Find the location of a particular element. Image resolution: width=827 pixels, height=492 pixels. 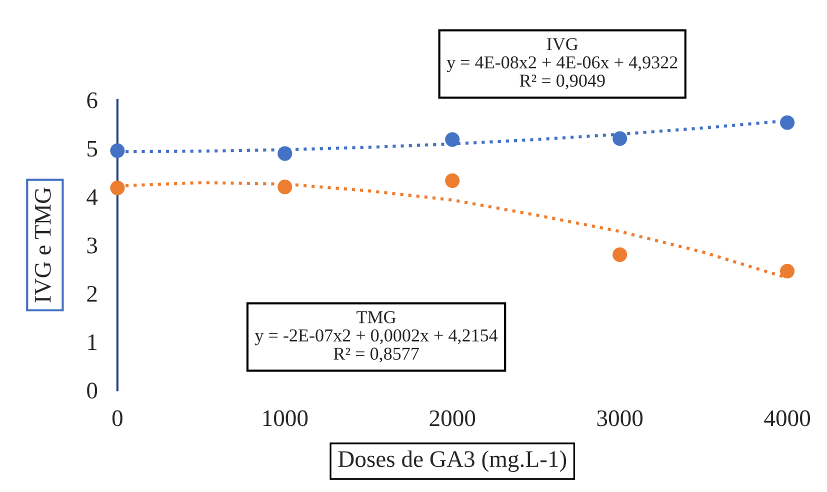

y-tick-label: 1 is located at coordinates (92, 342).